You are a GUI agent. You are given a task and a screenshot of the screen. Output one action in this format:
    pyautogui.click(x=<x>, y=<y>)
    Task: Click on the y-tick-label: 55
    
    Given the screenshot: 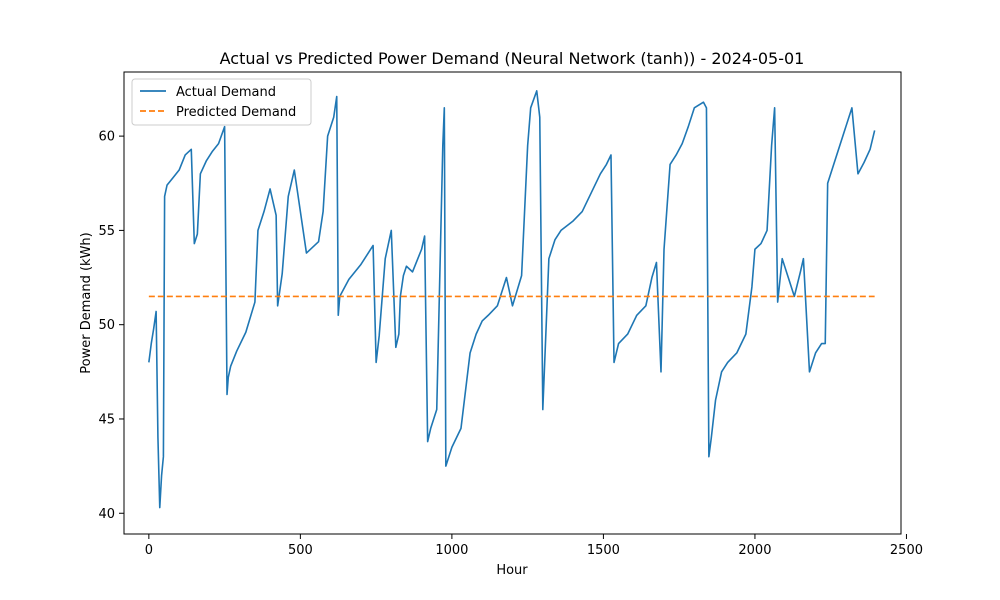 What is the action you would take?
    pyautogui.click(x=106, y=231)
    